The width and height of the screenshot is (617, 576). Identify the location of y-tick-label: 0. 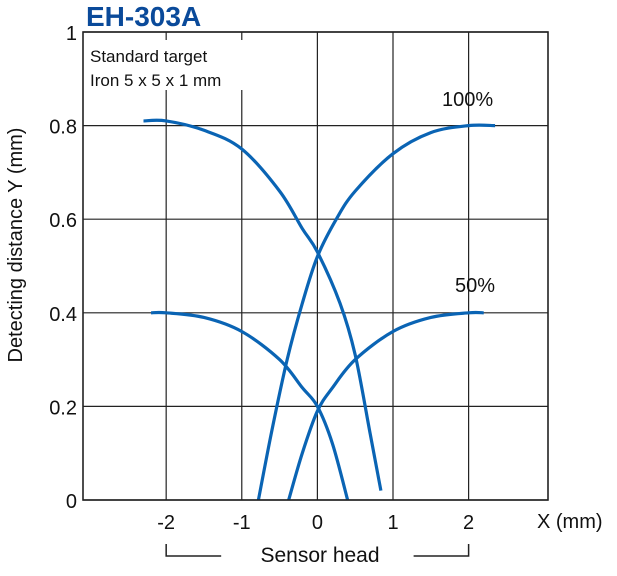
(71, 502).